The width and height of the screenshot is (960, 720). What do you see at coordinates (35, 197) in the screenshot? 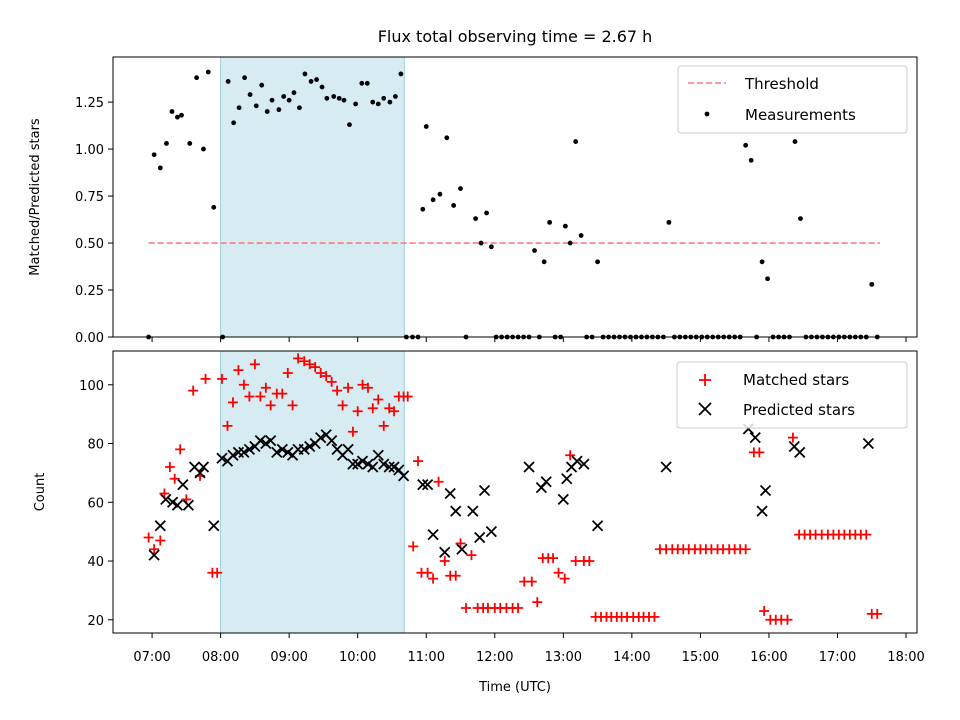
I see `ratio-y-axis-label: Matched/Predicted stars` at bounding box center [35, 197].